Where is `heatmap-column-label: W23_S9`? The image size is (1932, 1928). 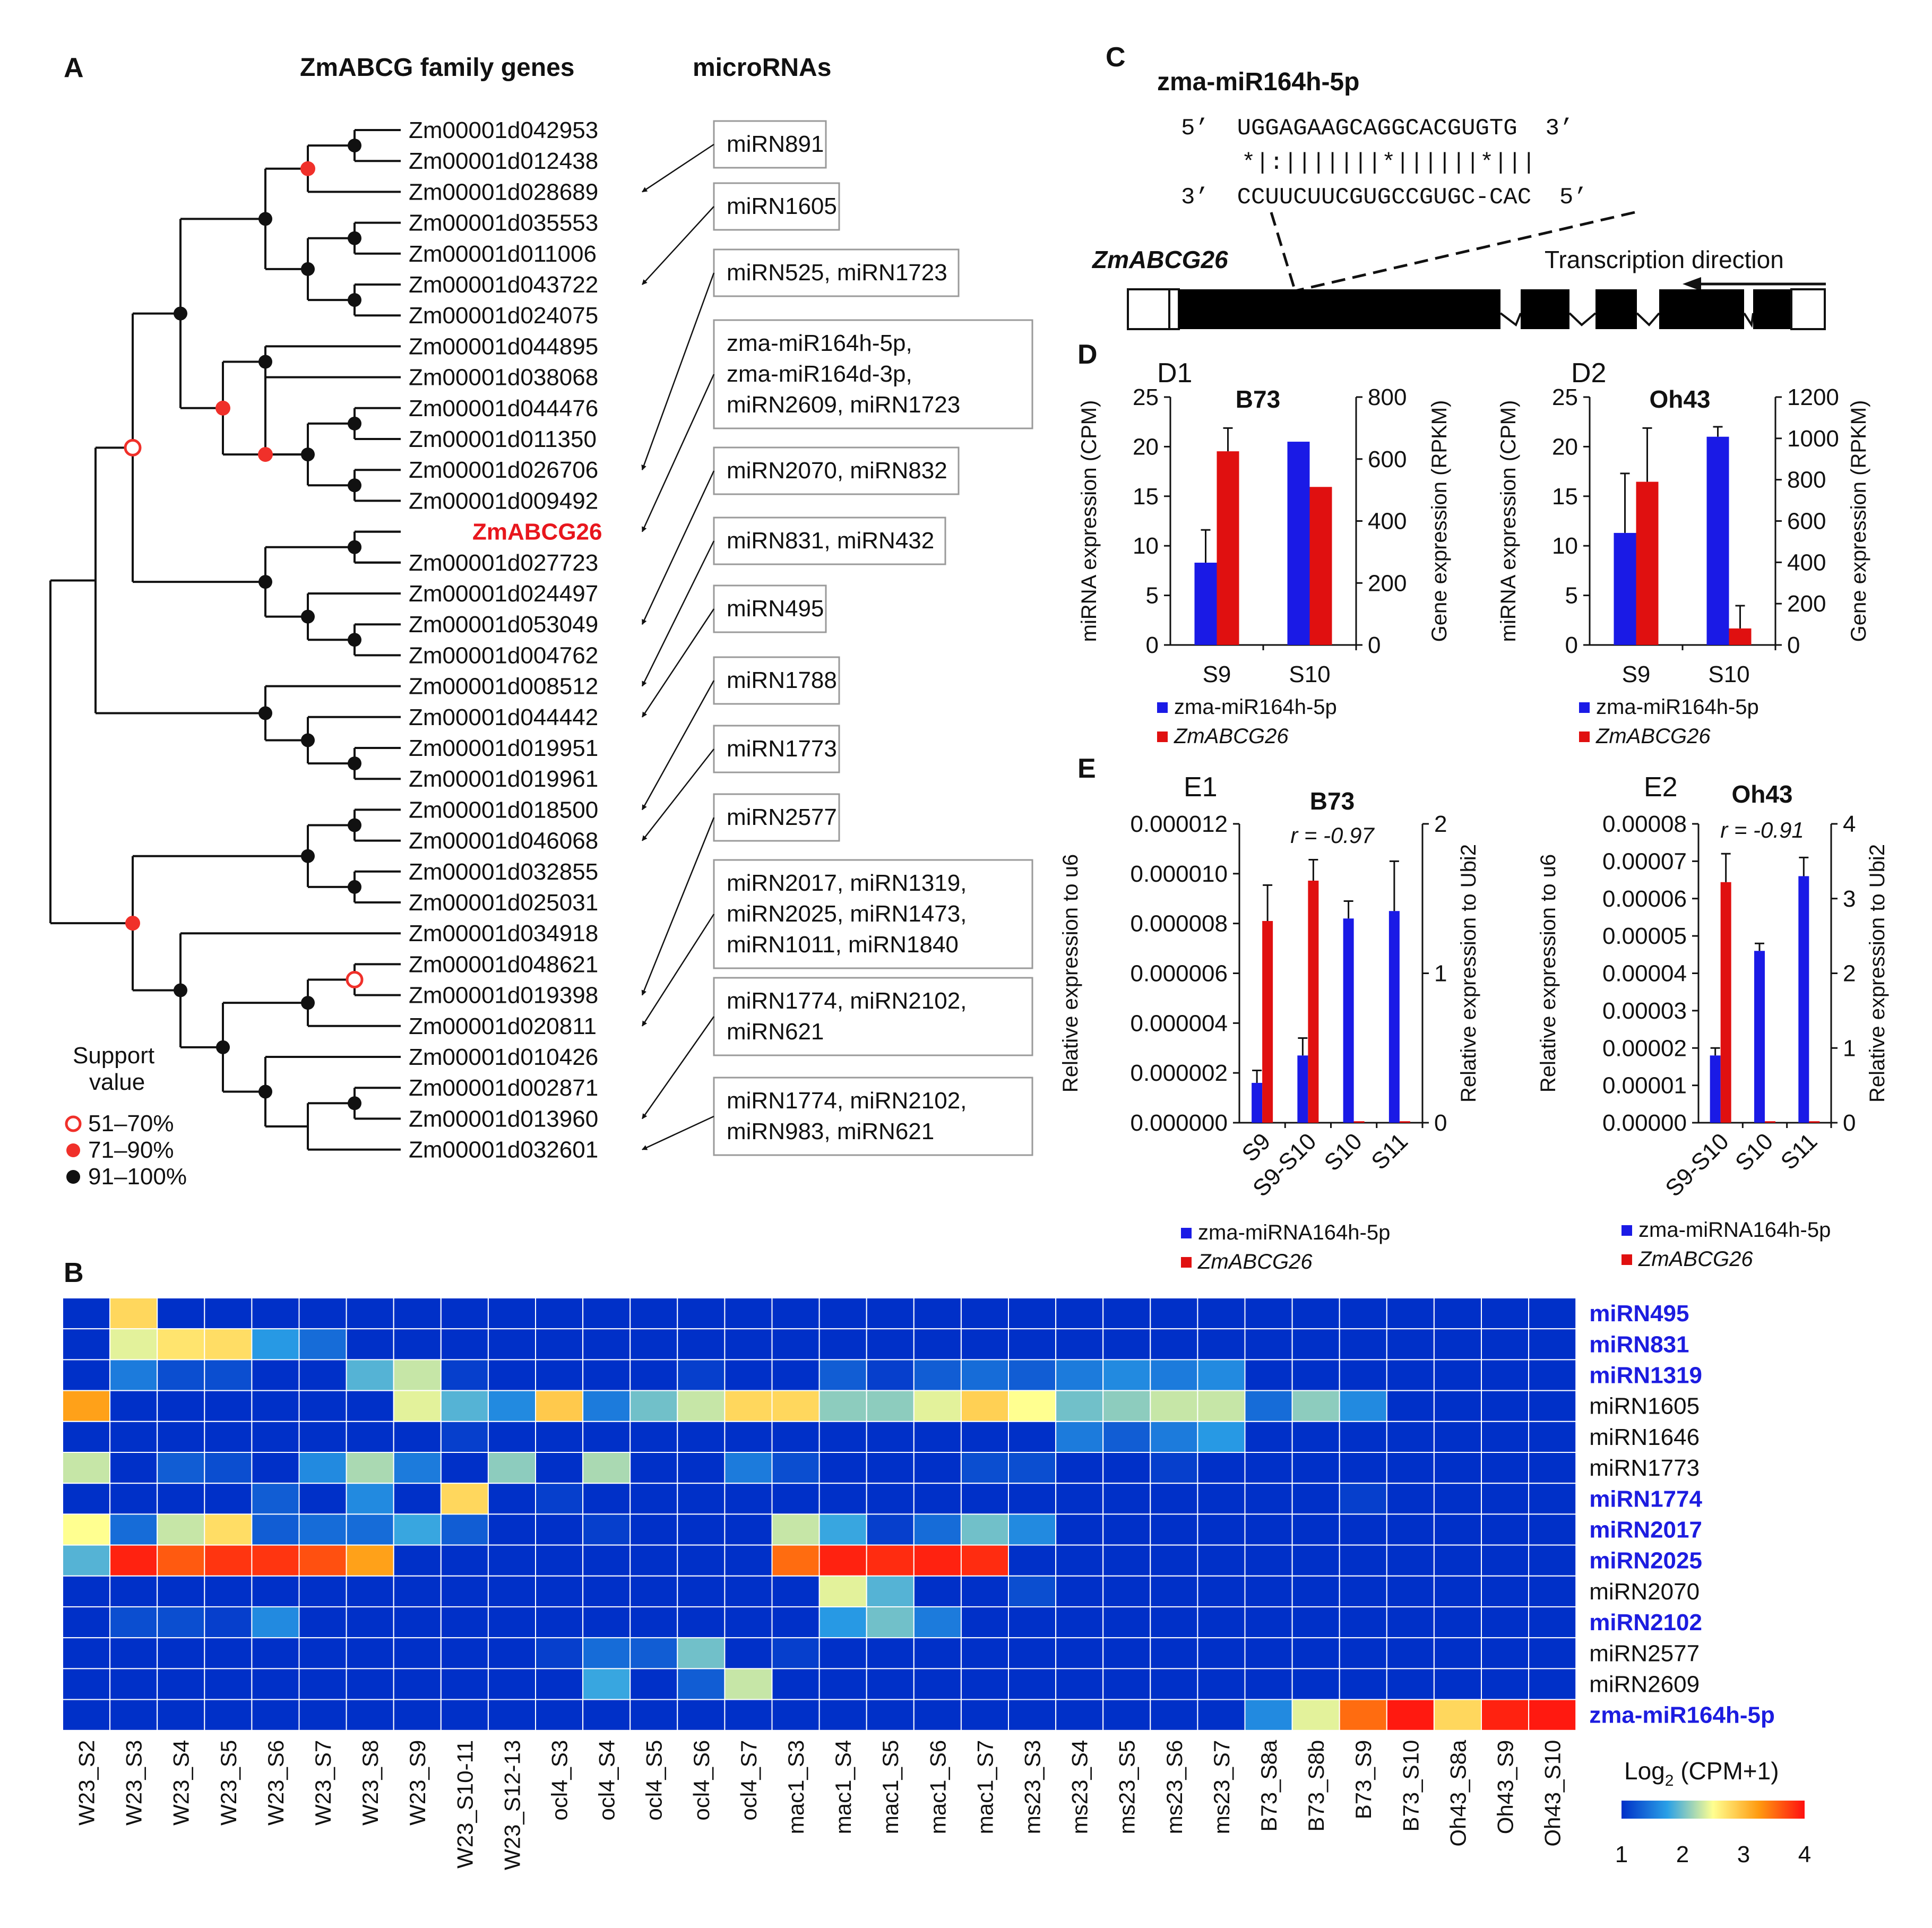 heatmap-column-label: W23_S9 is located at coordinates (417, 1783).